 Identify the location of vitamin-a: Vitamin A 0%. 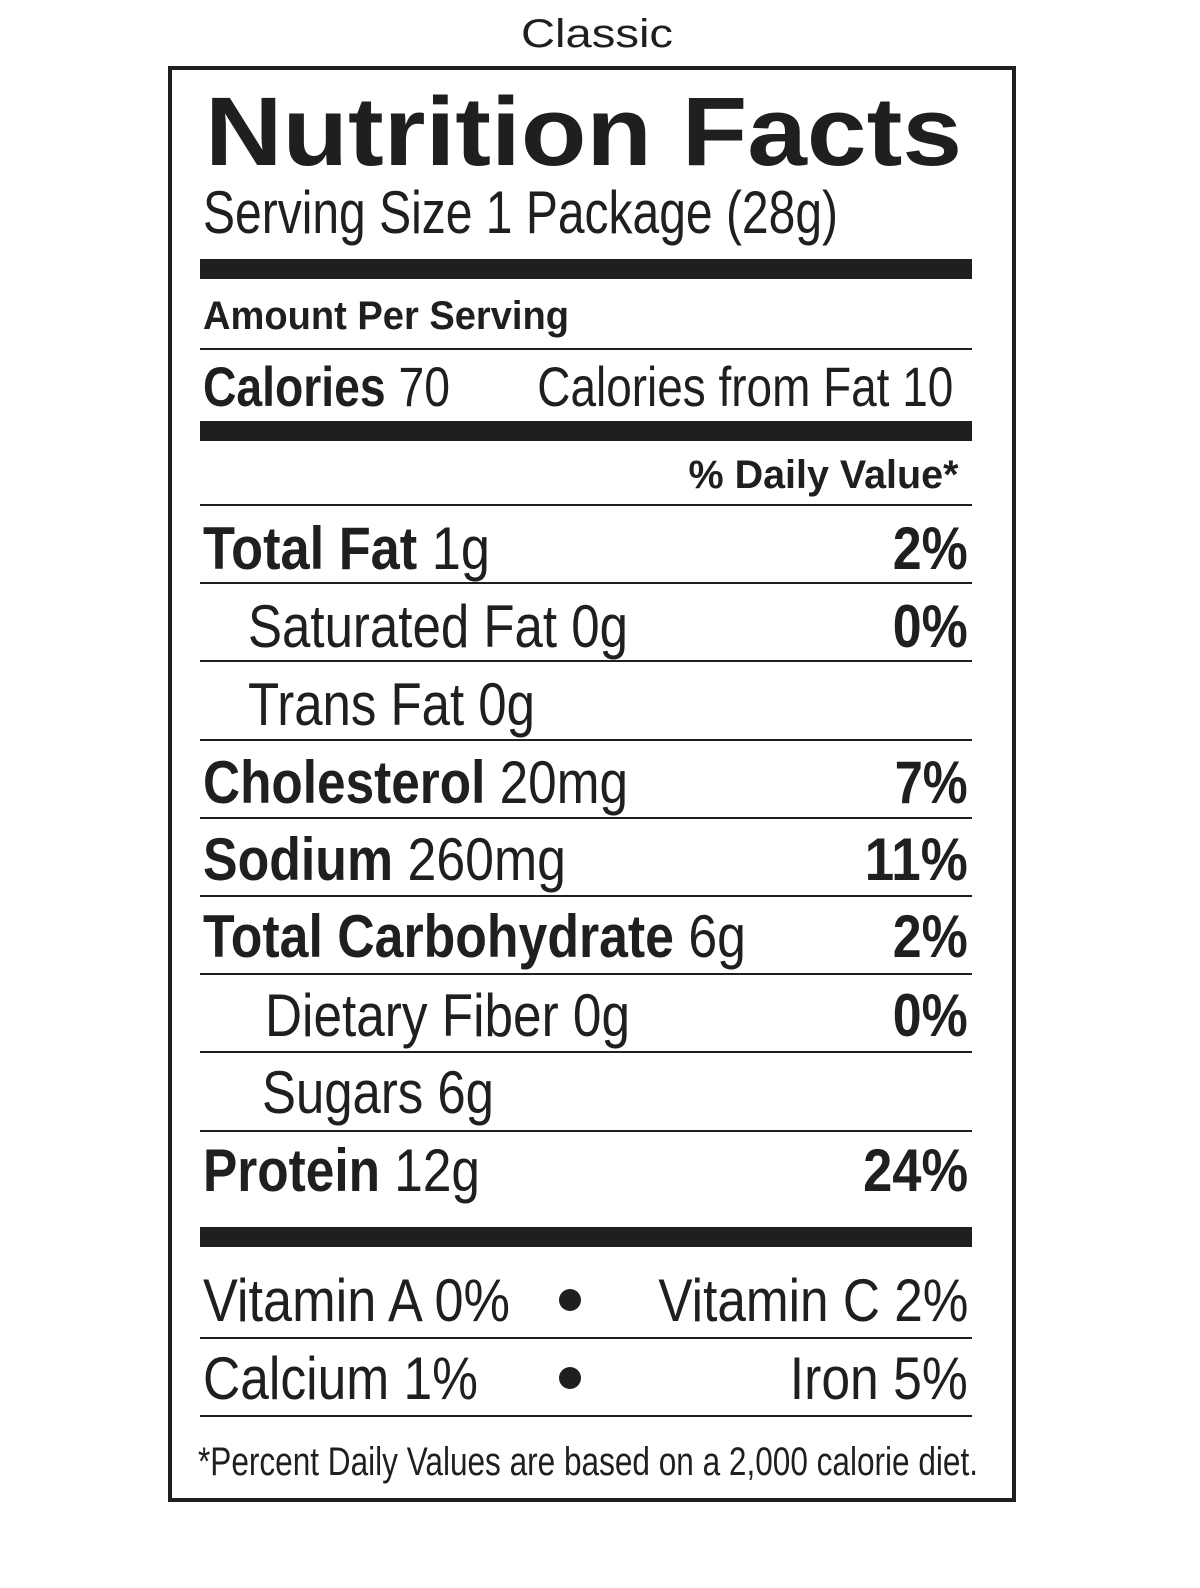
(356, 1300).